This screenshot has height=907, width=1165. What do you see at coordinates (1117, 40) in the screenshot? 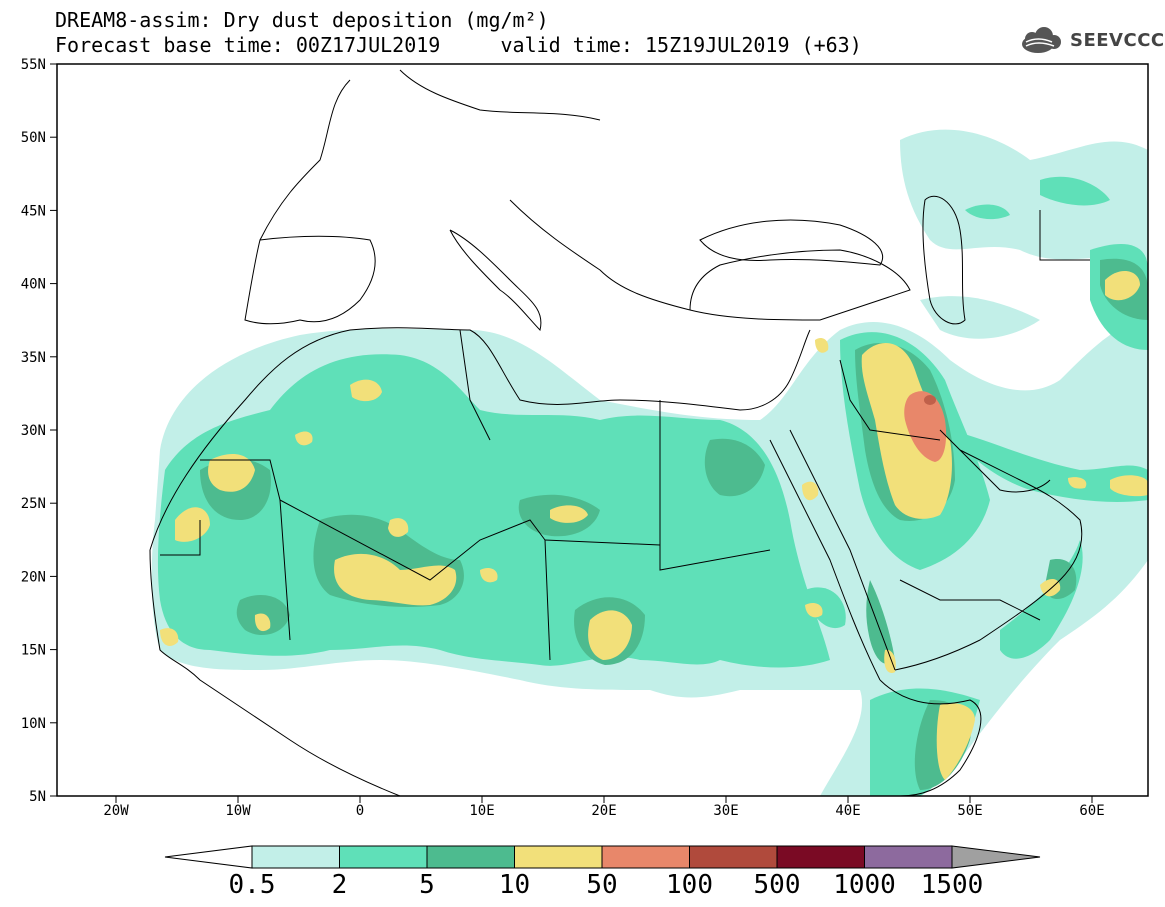
I see `logo-text: SEEVCCC` at bounding box center [1117, 40].